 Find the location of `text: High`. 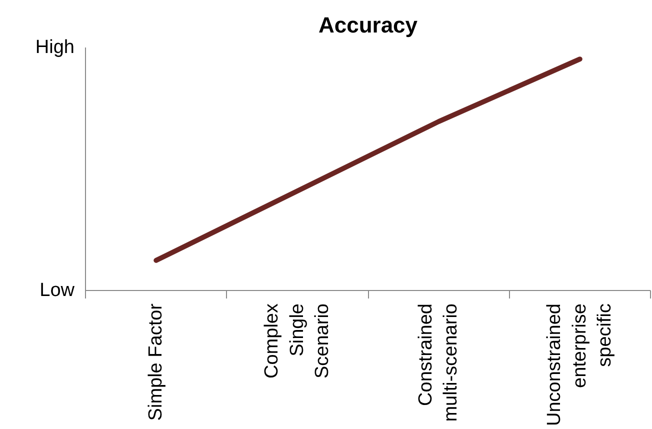

text: High is located at coordinates (54, 47).